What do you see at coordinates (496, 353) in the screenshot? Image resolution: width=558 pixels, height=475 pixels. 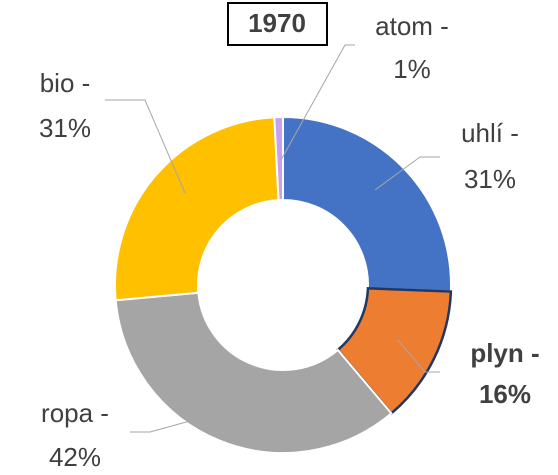 I see `category-name: plyn` at bounding box center [496, 353].